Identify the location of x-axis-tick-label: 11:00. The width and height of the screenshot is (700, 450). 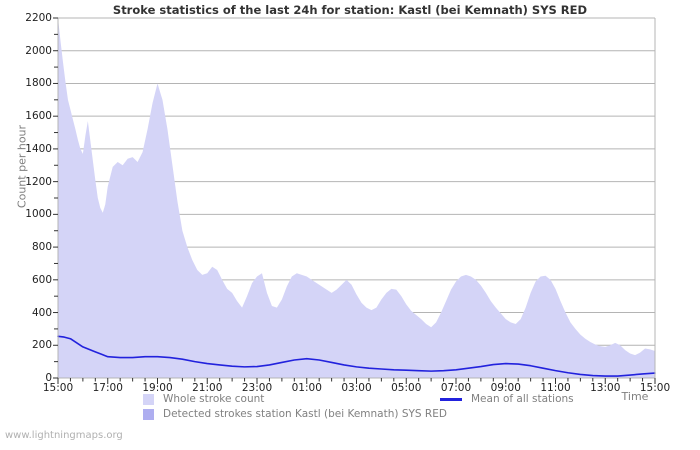
(555, 388).